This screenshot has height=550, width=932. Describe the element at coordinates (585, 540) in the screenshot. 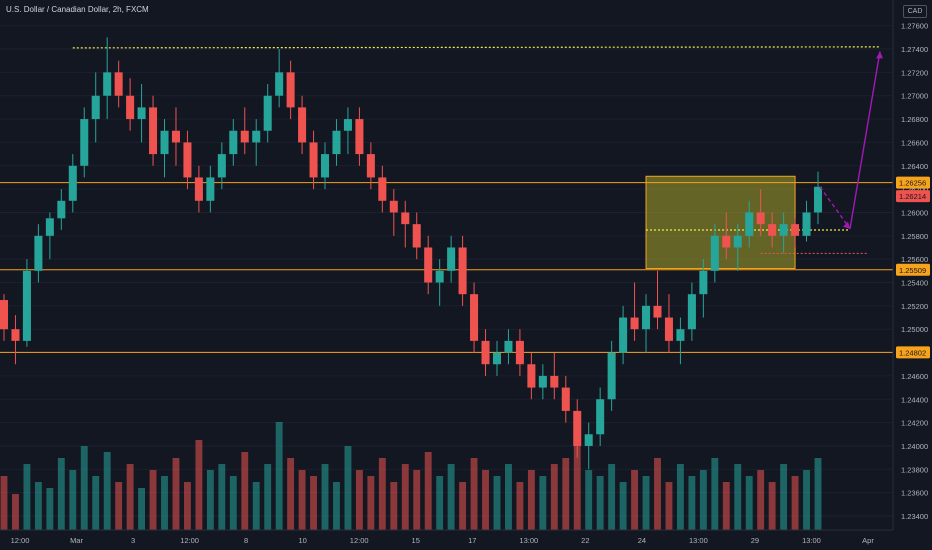

I see `time-tick-label: 22` at that location.